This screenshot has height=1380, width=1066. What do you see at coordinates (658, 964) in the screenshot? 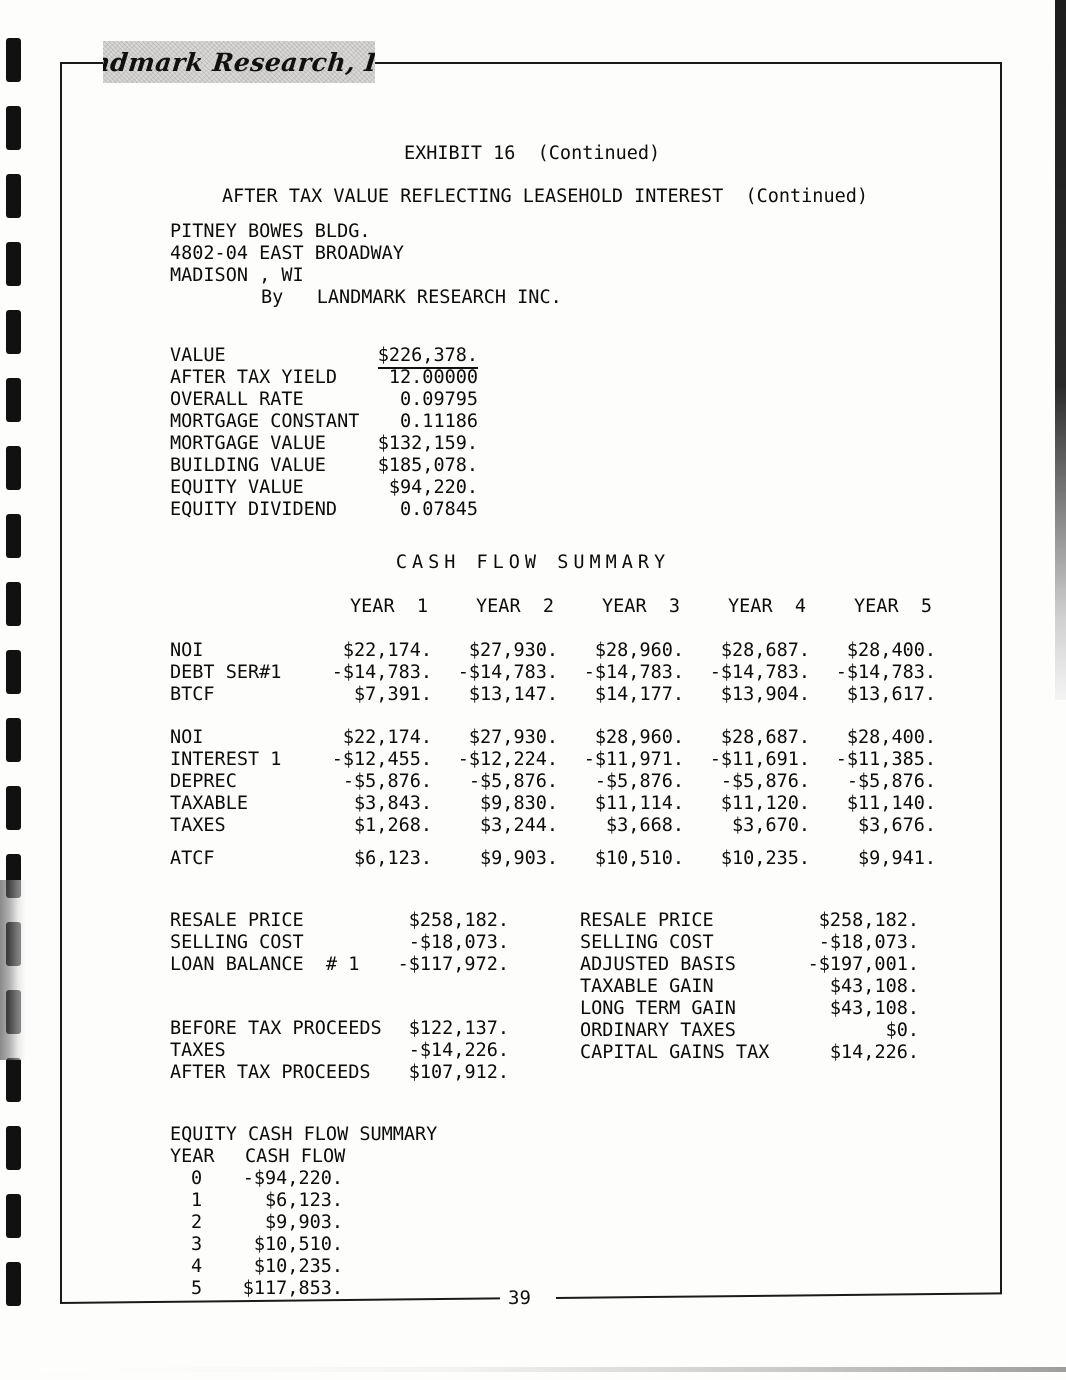
I see `resale-right-label-2: ADJUSTED BASIS` at bounding box center [658, 964].